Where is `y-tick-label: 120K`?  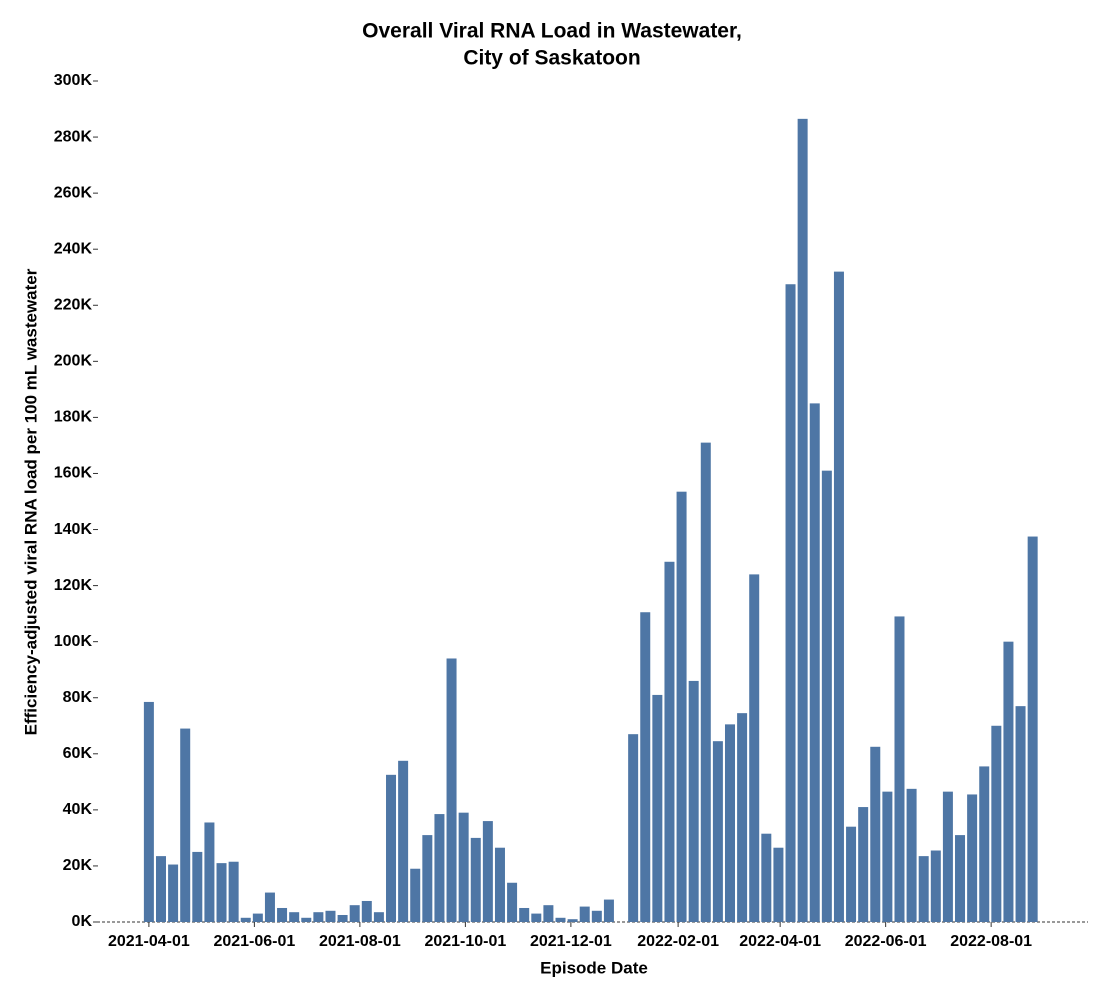
y-tick-label: 120K is located at coordinates (73, 585).